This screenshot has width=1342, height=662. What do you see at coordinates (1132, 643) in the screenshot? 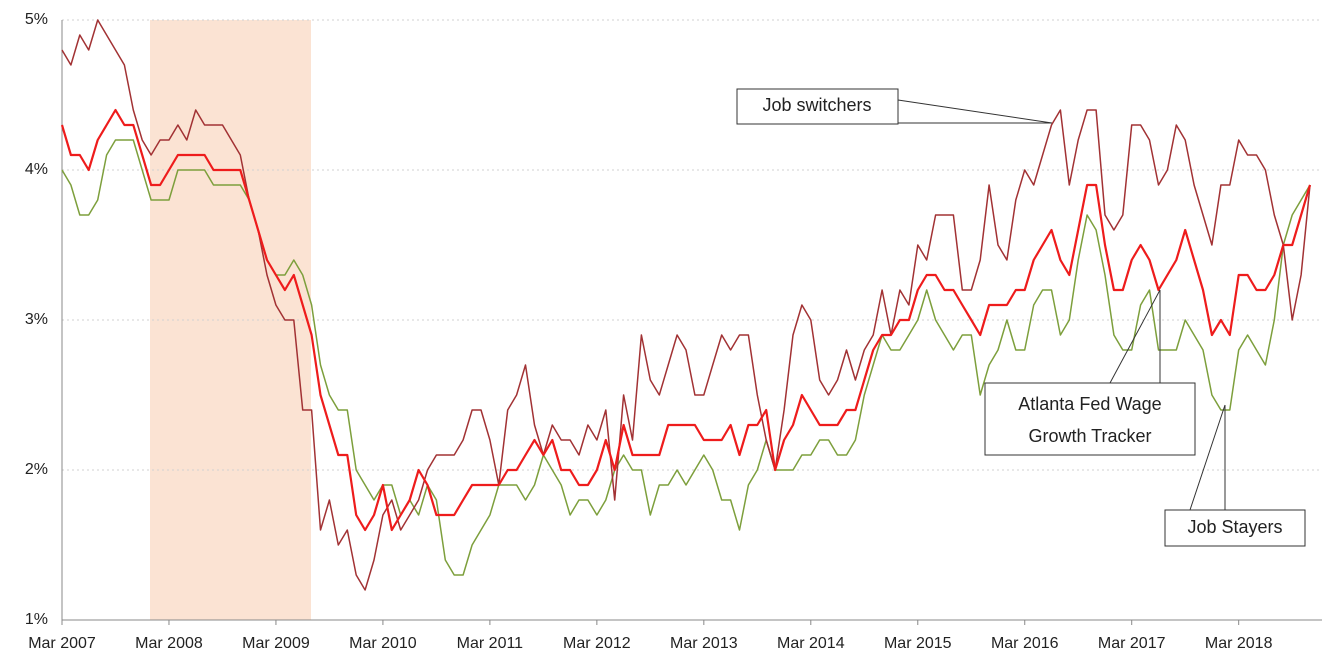
I see `x-tick-label: Mar 2017` at bounding box center [1132, 643].